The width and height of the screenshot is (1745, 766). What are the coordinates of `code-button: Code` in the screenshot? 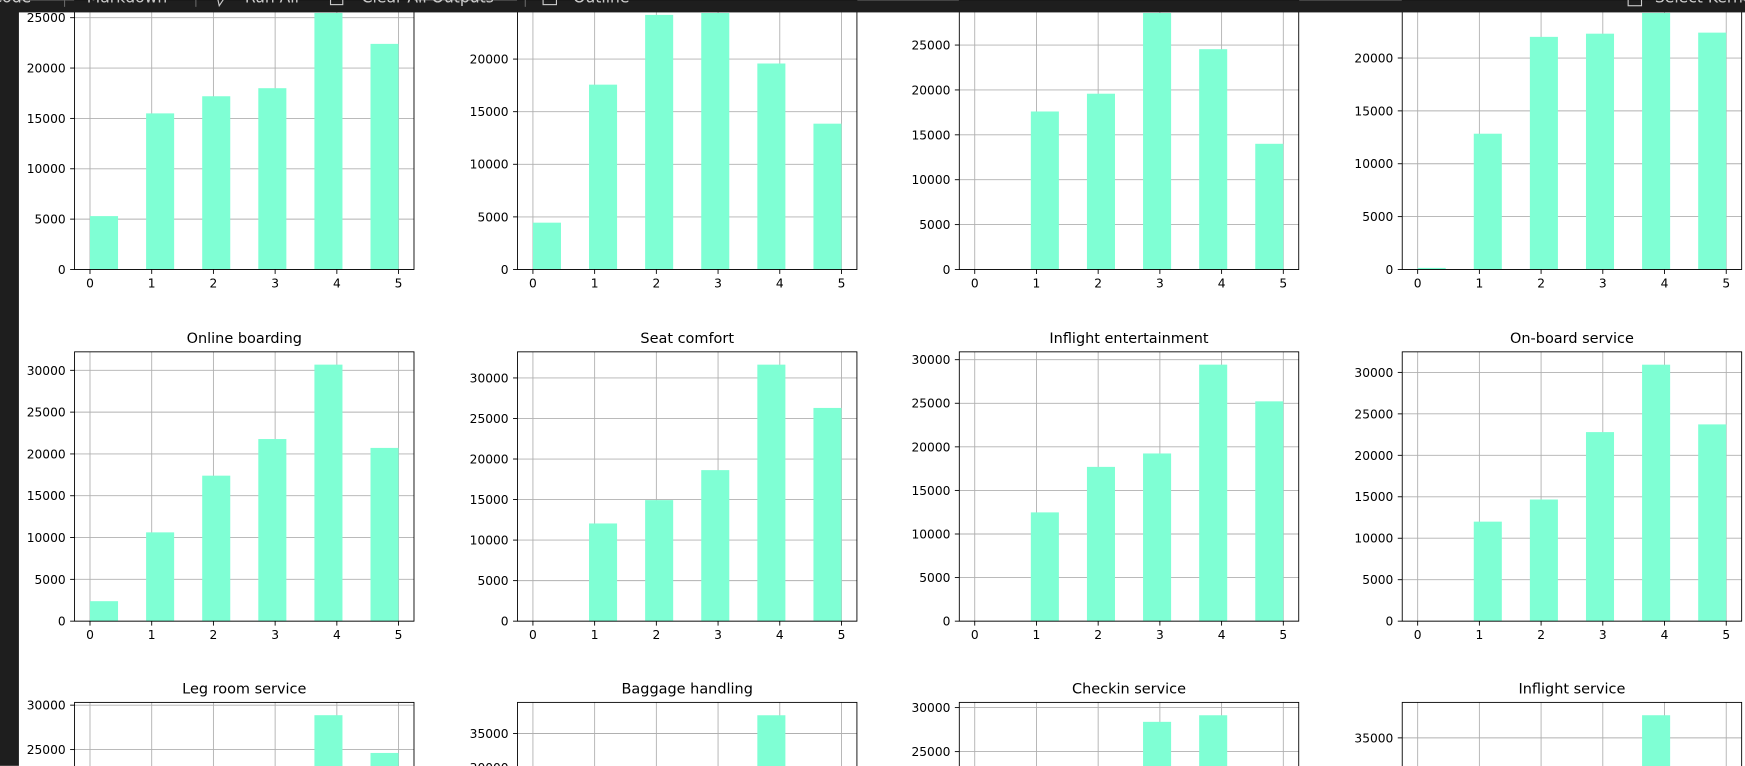 It's located at (15, 3).